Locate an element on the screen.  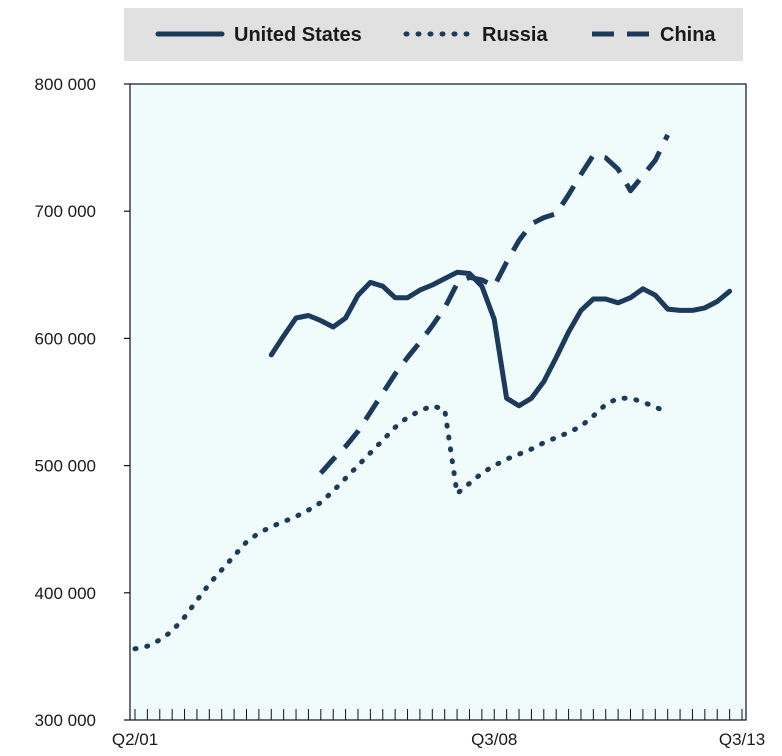
legend-label-united-states: United States is located at coordinates (298, 35).